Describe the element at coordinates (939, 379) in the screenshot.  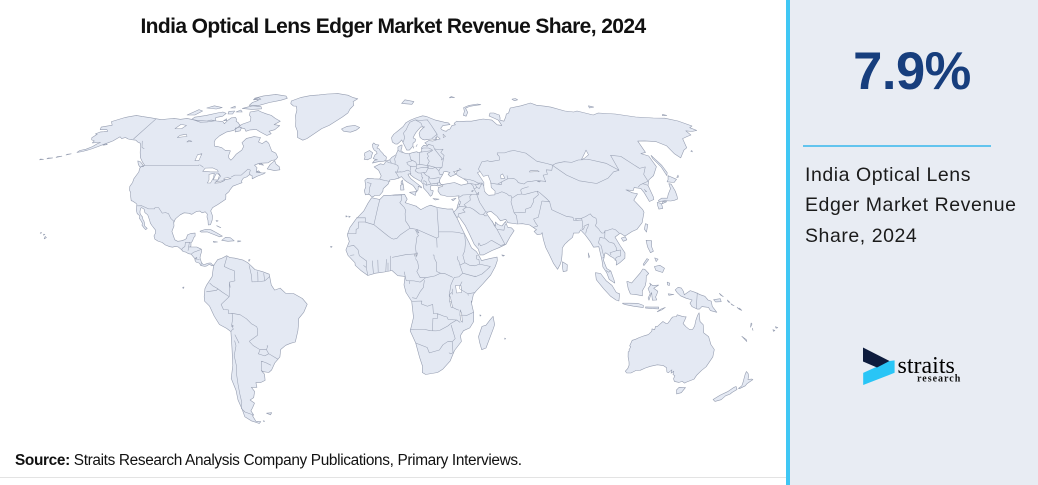
I see `svg-text: research` at that location.